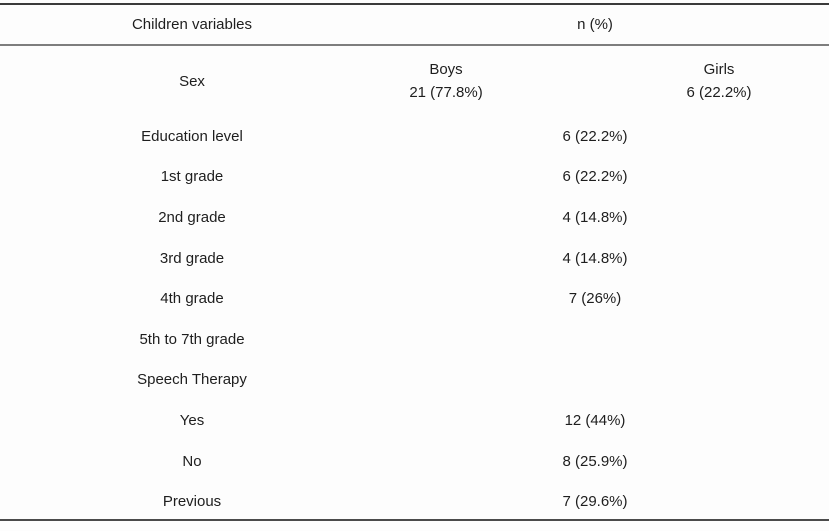 This screenshot has height=531, width=829. I want to click on table-row: 3rd grade 4 (14.8%), so click(414, 258).